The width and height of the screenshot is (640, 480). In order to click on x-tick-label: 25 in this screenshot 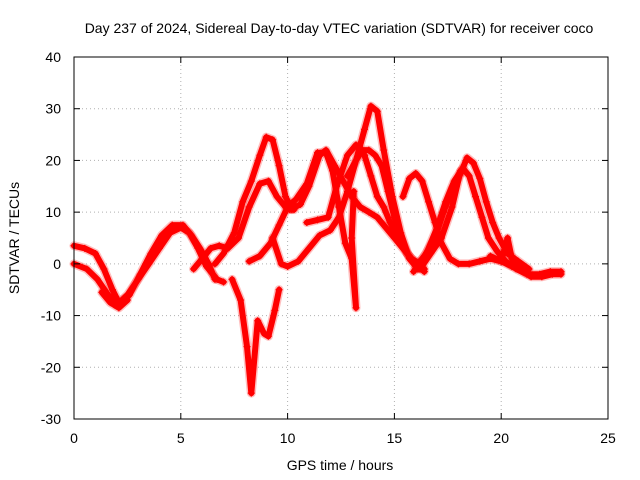, I will do `click(608, 438)`.